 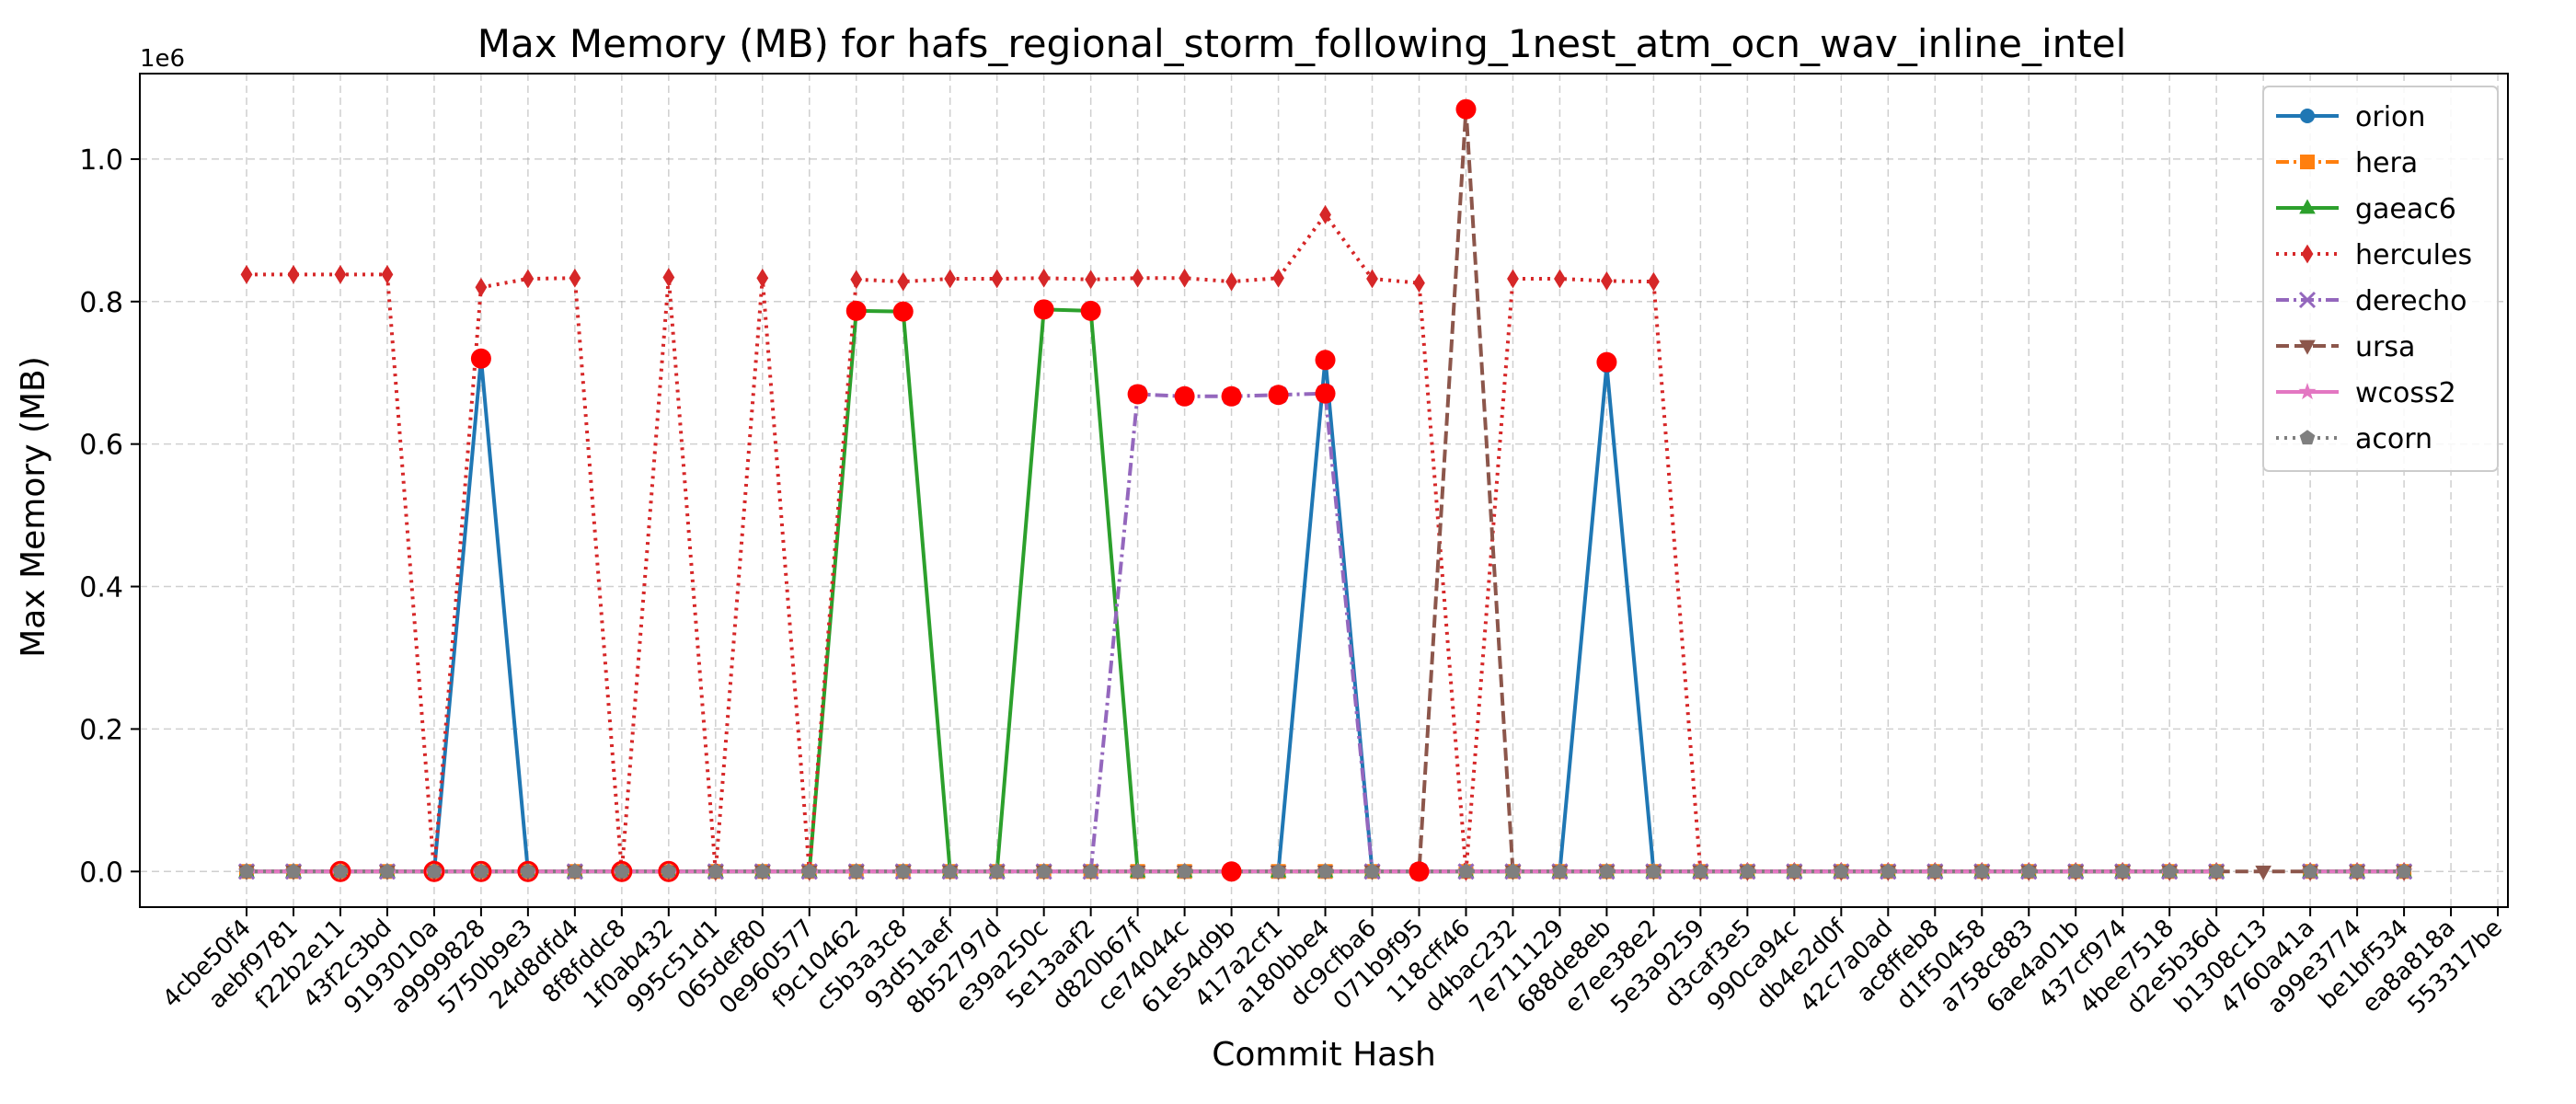 I want to click on legend-item-ursa: ursa, so click(x=2345, y=347).